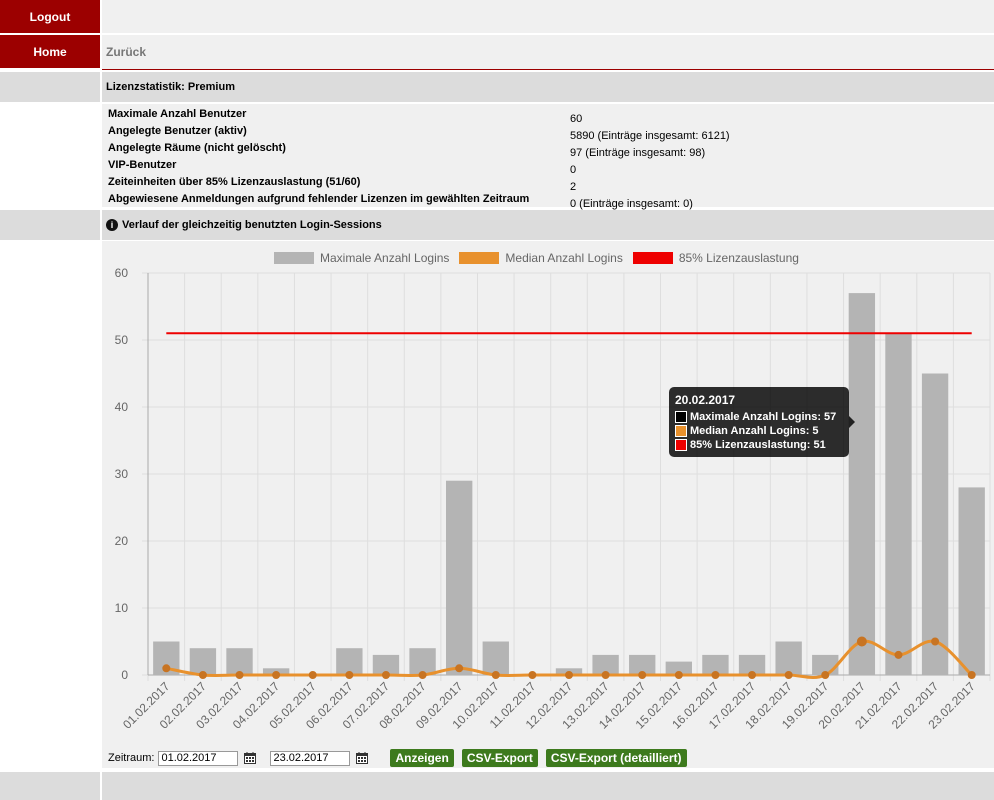  I want to click on from-date-input, so click(198, 758).